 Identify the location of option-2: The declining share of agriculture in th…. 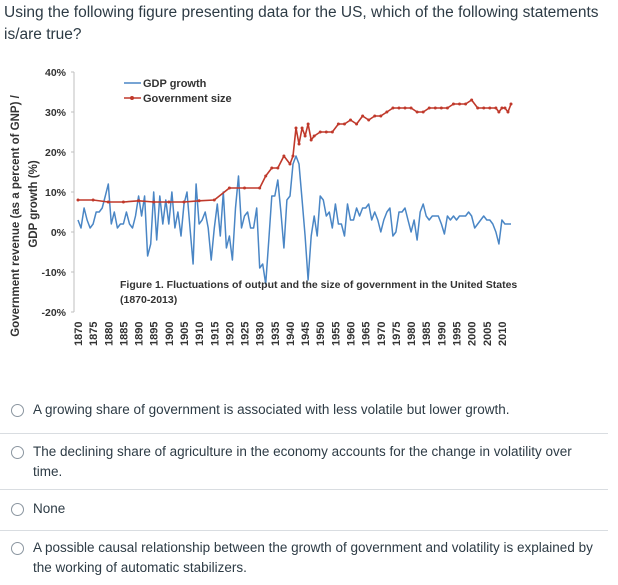
(305, 462).